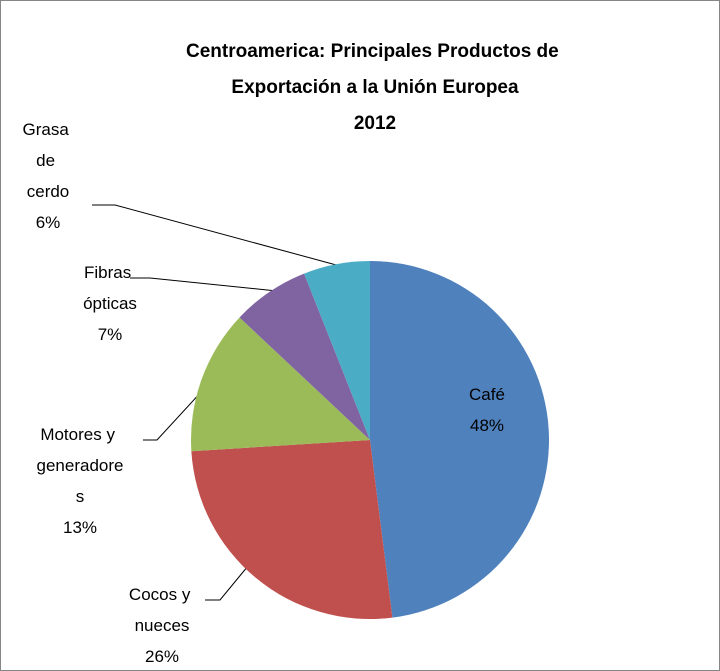 The image size is (720, 671). Describe the element at coordinates (110, 334) in the screenshot. I see `slice-value-label: 7%` at that location.